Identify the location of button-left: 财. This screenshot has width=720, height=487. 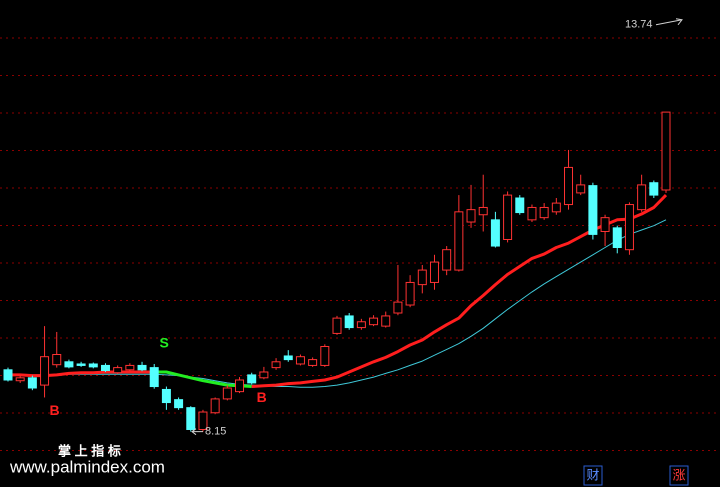
(592, 474).